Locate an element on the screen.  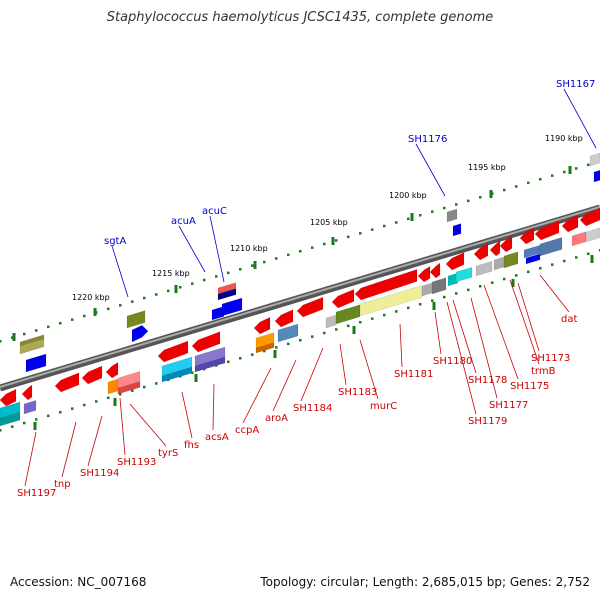
scale-label: 1190 kbp is located at coordinates (564, 138).